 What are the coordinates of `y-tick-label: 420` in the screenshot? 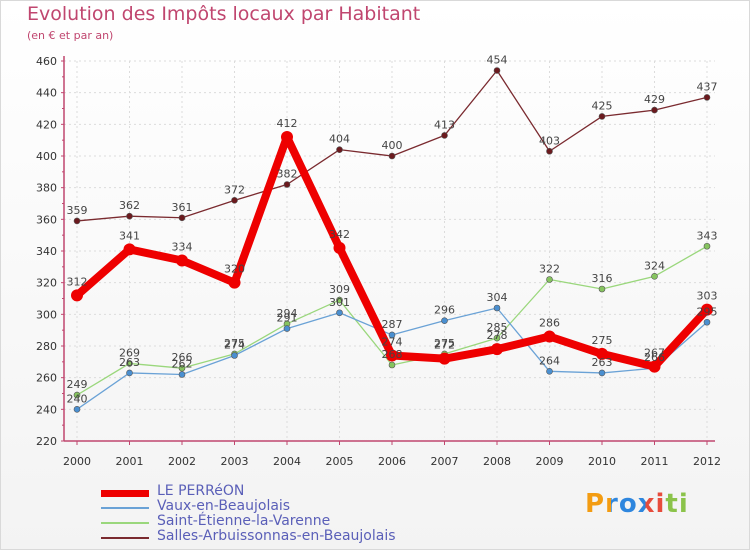 It's located at (46, 124).